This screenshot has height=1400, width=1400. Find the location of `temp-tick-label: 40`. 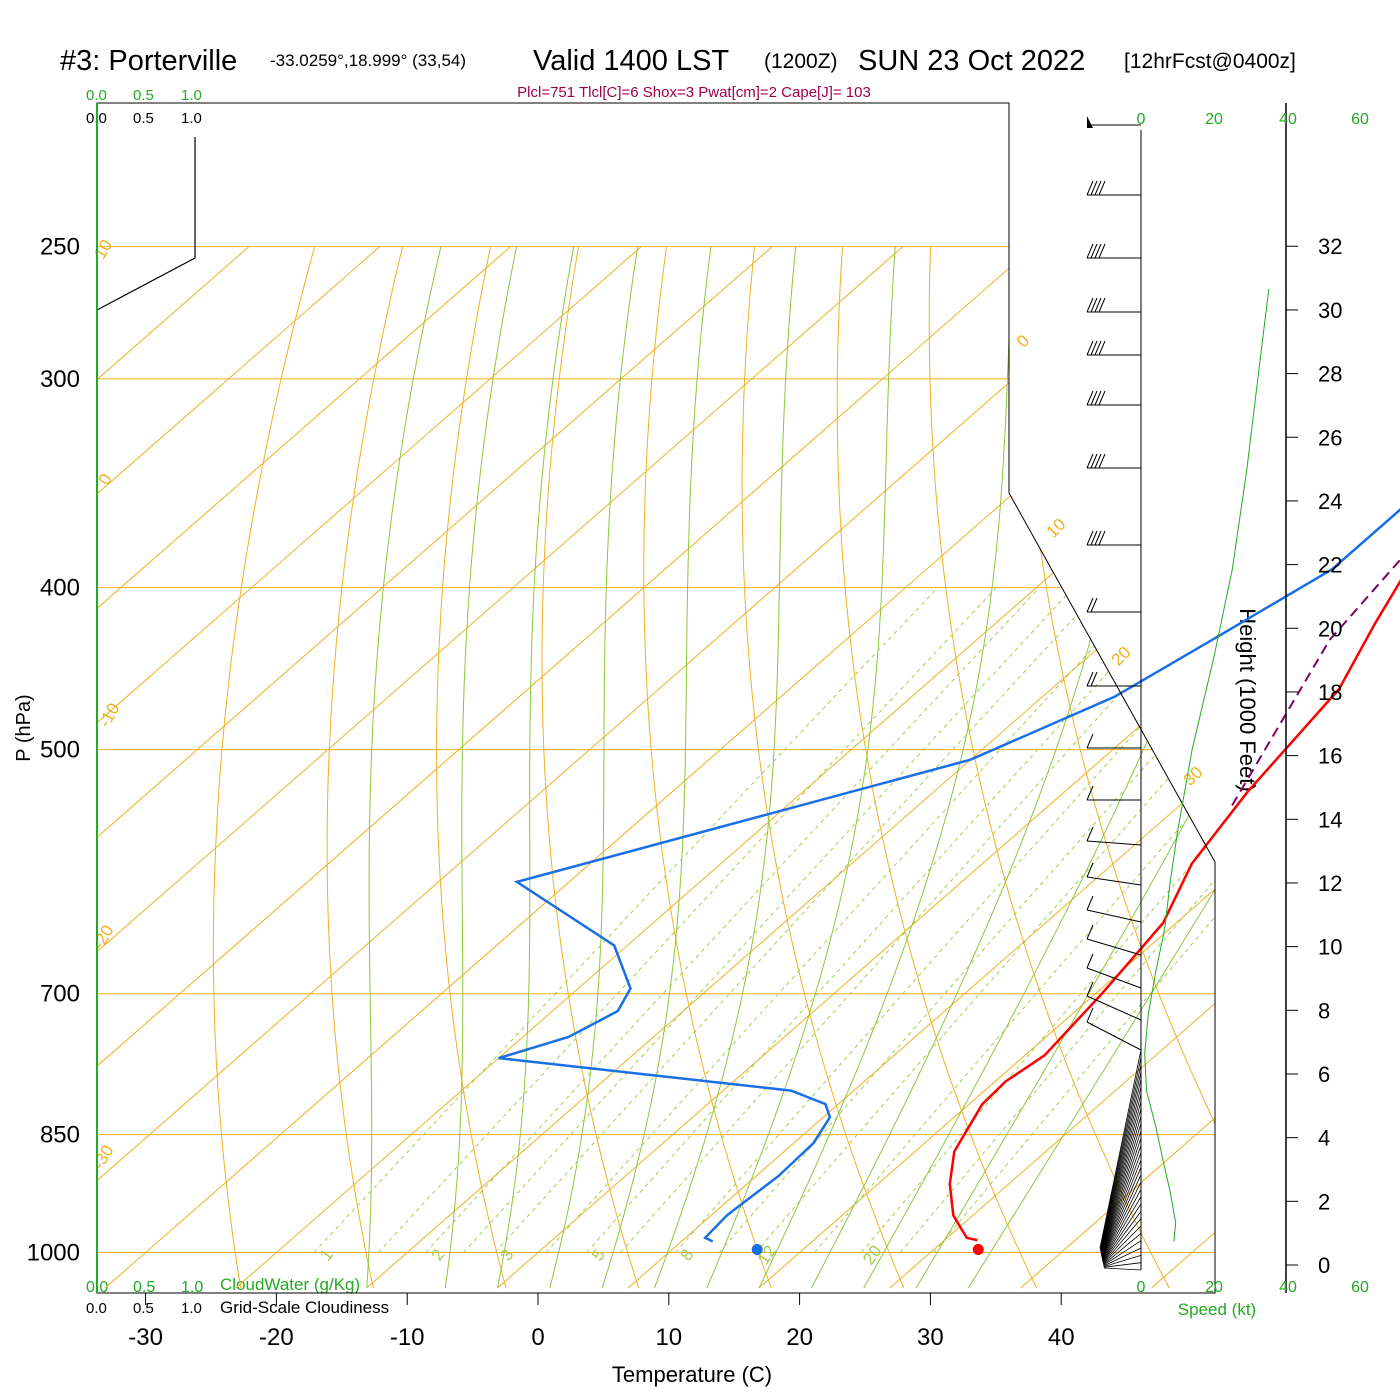

temp-tick-label: 40 is located at coordinates (1061, 1337).